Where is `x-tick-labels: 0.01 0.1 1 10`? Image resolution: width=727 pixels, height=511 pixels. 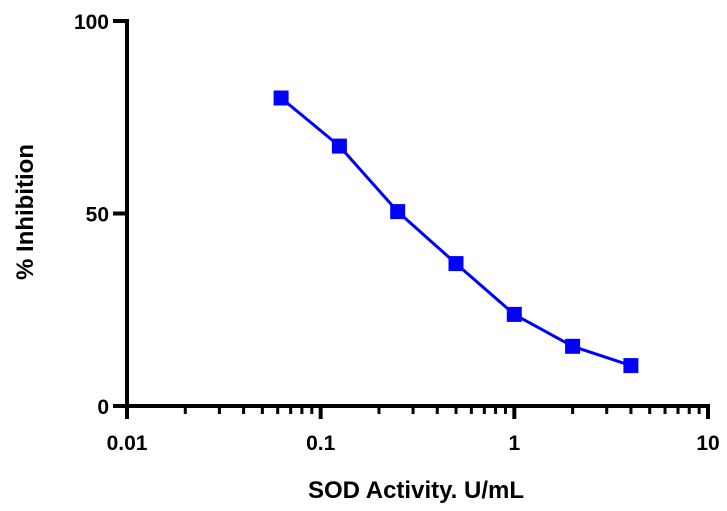 x-tick-labels: 0.01 0.1 1 10 is located at coordinates (413, 443).